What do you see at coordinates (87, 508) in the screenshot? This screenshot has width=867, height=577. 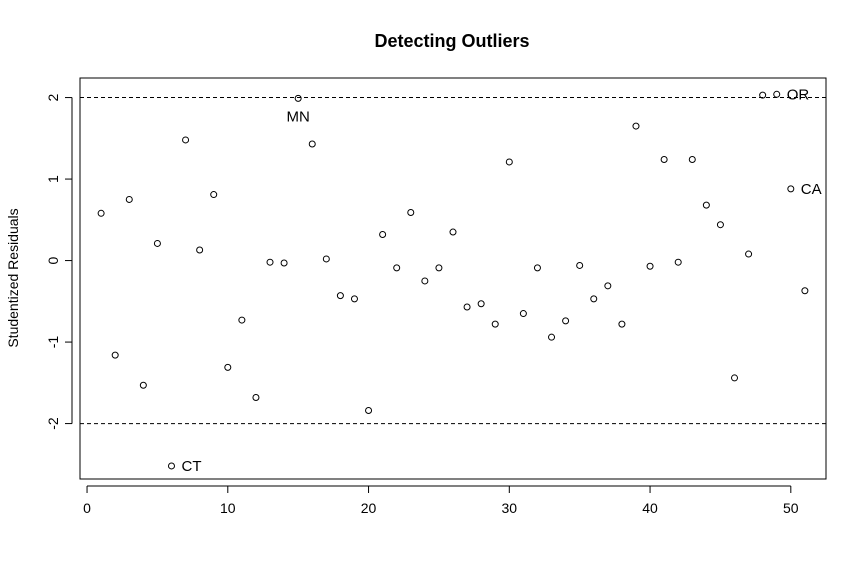 I see `x-tick-label: 0` at bounding box center [87, 508].